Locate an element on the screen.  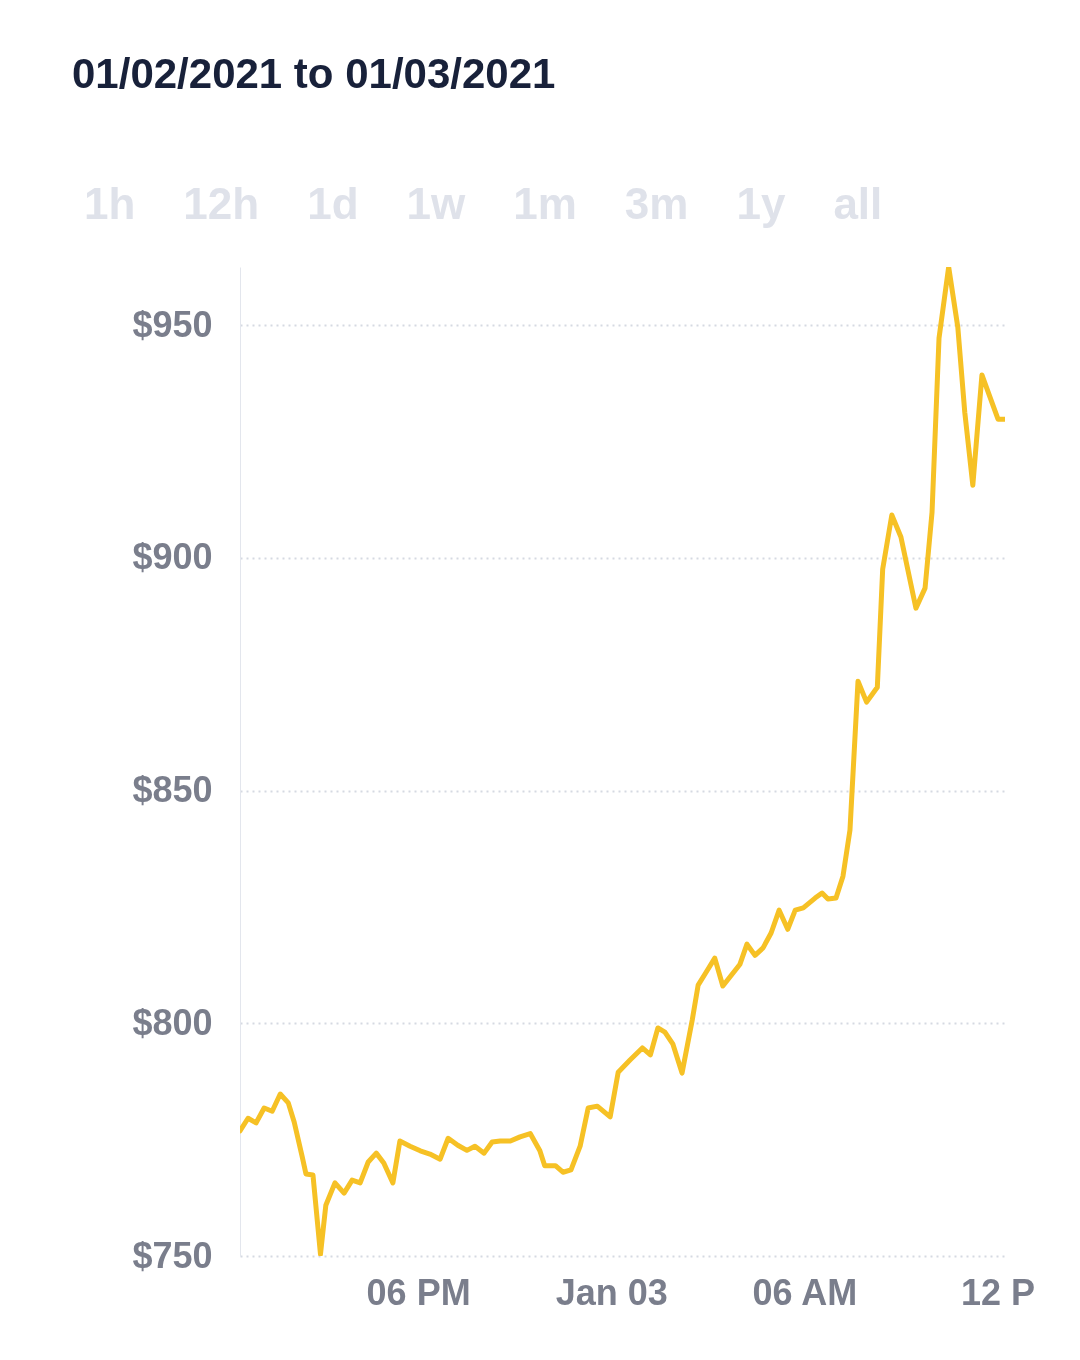
y-tick-label: $800 is located at coordinates (172, 1022).